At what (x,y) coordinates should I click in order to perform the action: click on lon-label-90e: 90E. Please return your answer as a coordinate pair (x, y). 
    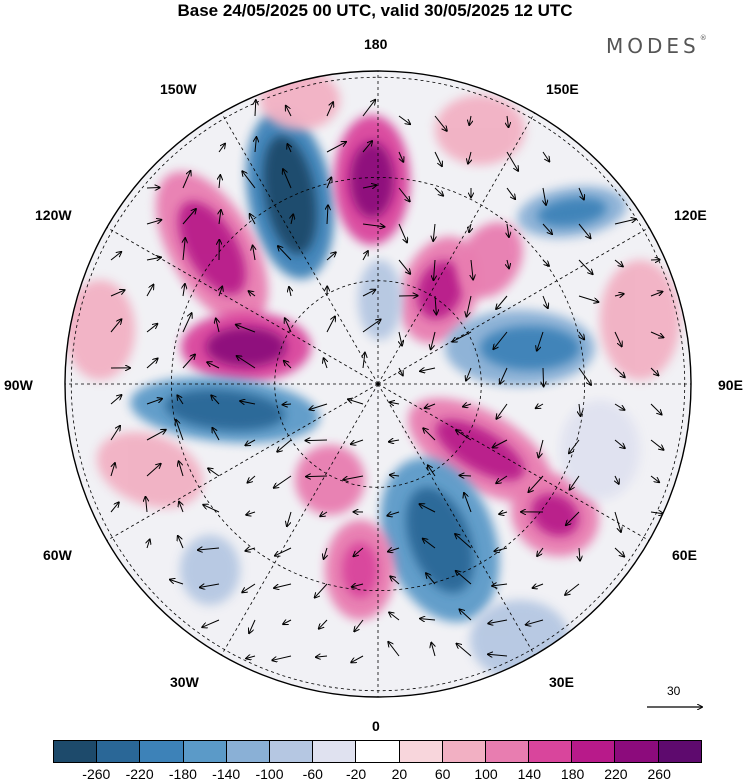
    Looking at the image, I should click on (730, 385).